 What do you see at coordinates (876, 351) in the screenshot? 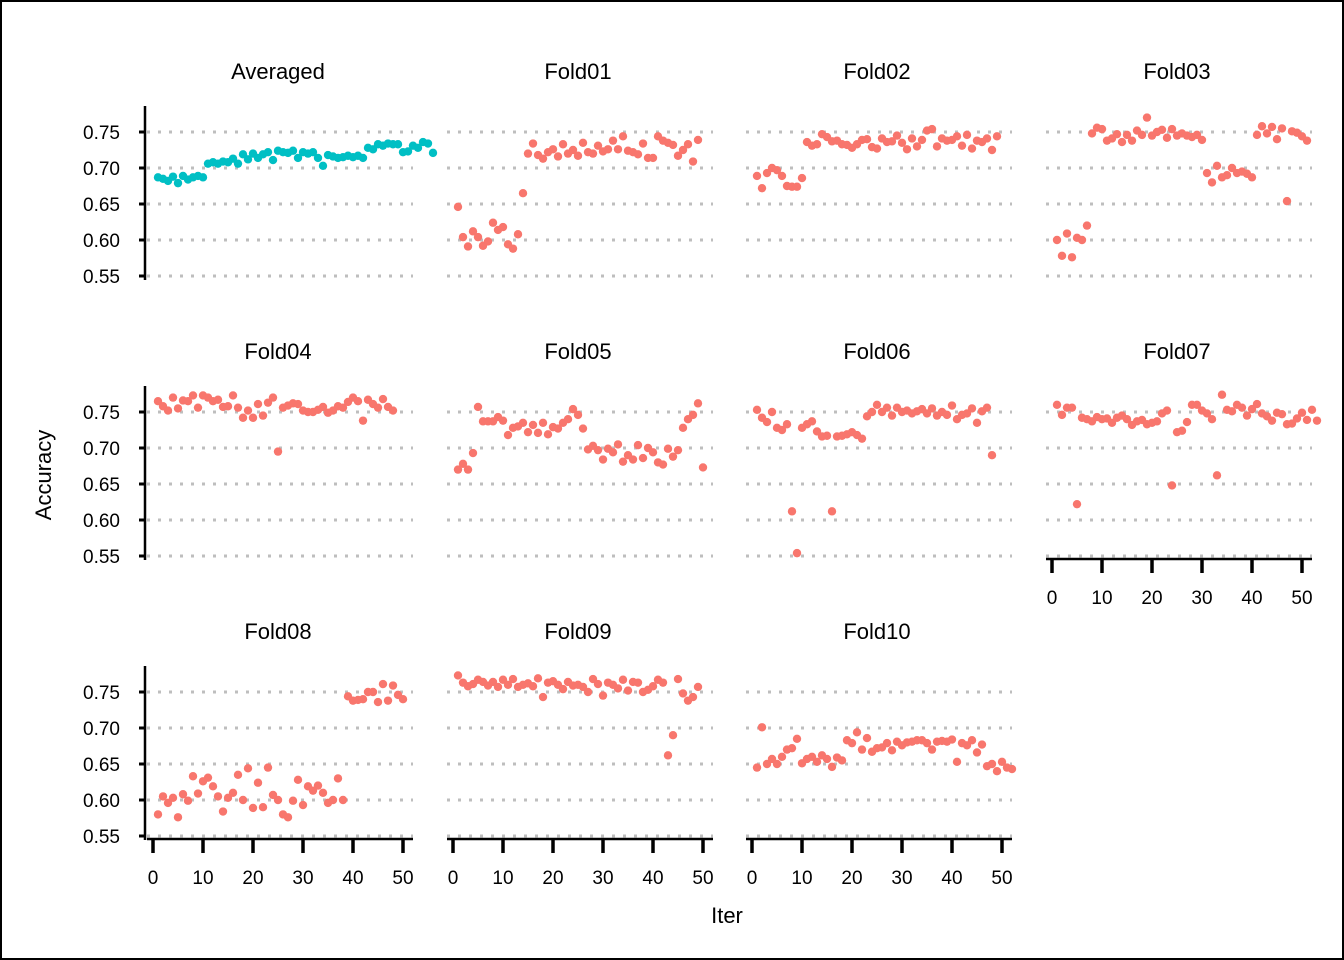
I see `panel-title: Fold06` at bounding box center [876, 351].